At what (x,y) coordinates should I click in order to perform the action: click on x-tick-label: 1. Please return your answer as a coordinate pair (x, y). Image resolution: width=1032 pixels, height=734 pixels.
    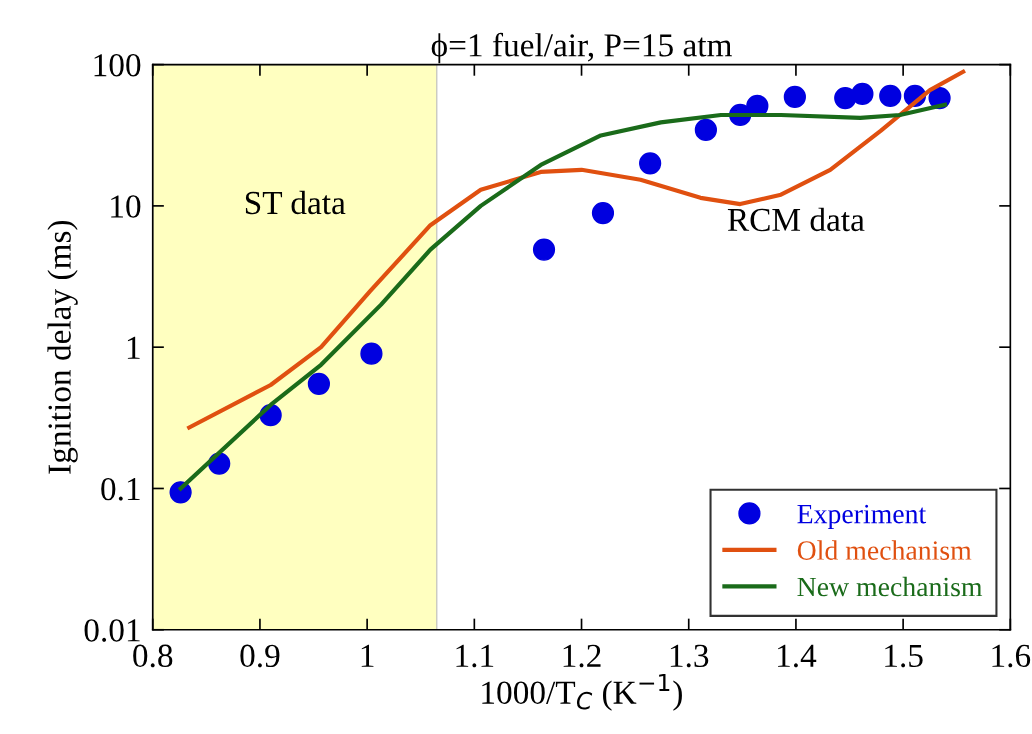
    Looking at the image, I should click on (367, 655).